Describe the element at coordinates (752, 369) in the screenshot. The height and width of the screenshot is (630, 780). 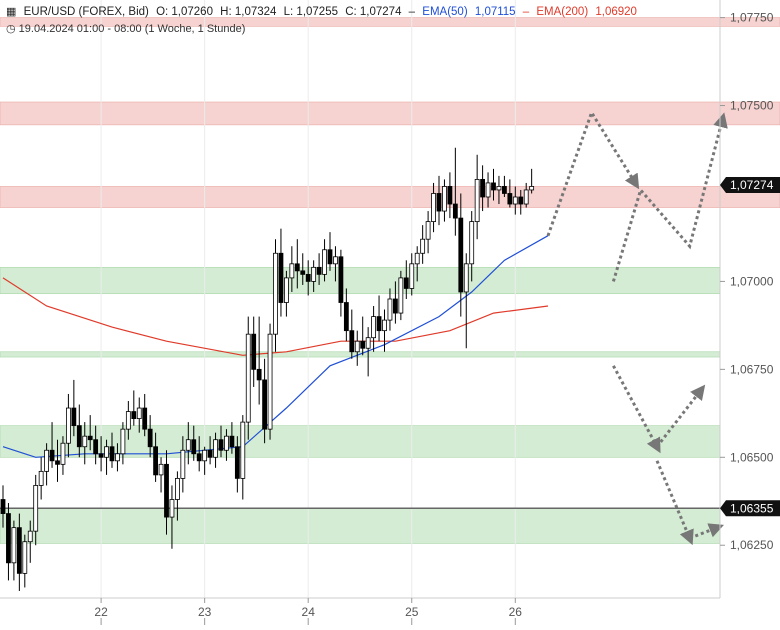
I see `y-tick-label: 1,06750` at that location.